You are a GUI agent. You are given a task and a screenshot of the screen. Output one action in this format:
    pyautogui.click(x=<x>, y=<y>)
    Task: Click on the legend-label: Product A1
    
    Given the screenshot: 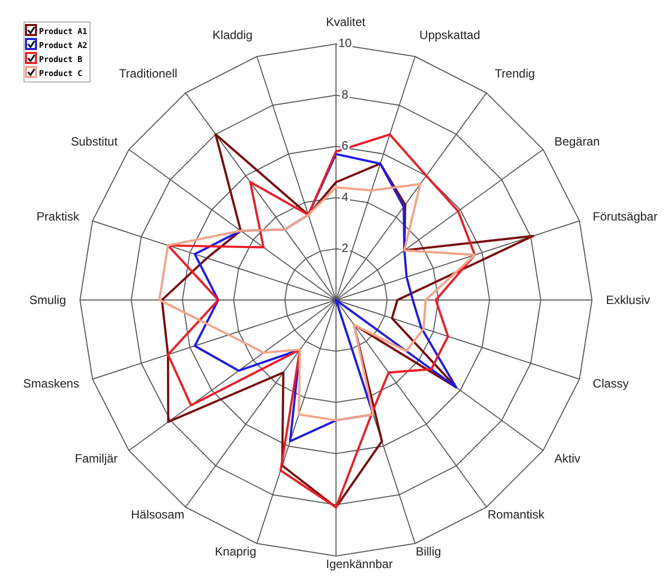 What is the action you would take?
    pyautogui.click(x=63, y=31)
    